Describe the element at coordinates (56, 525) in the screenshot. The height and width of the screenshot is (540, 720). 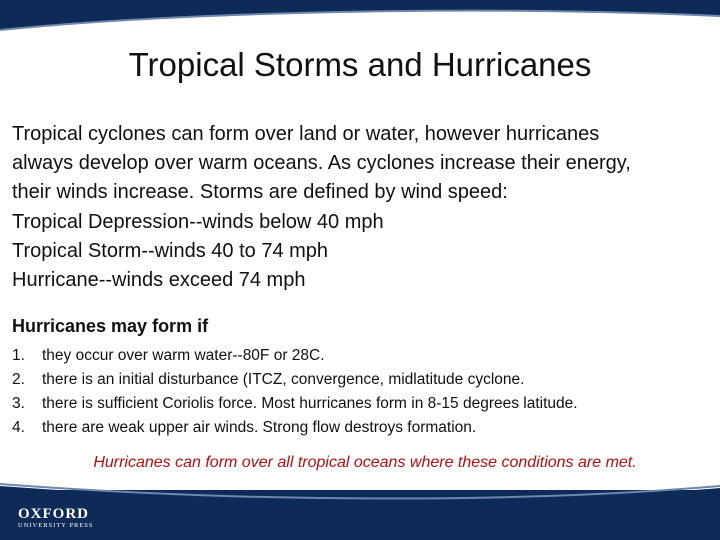
I see `logo-subtitle: UNIVERSITY PRESS` at that location.